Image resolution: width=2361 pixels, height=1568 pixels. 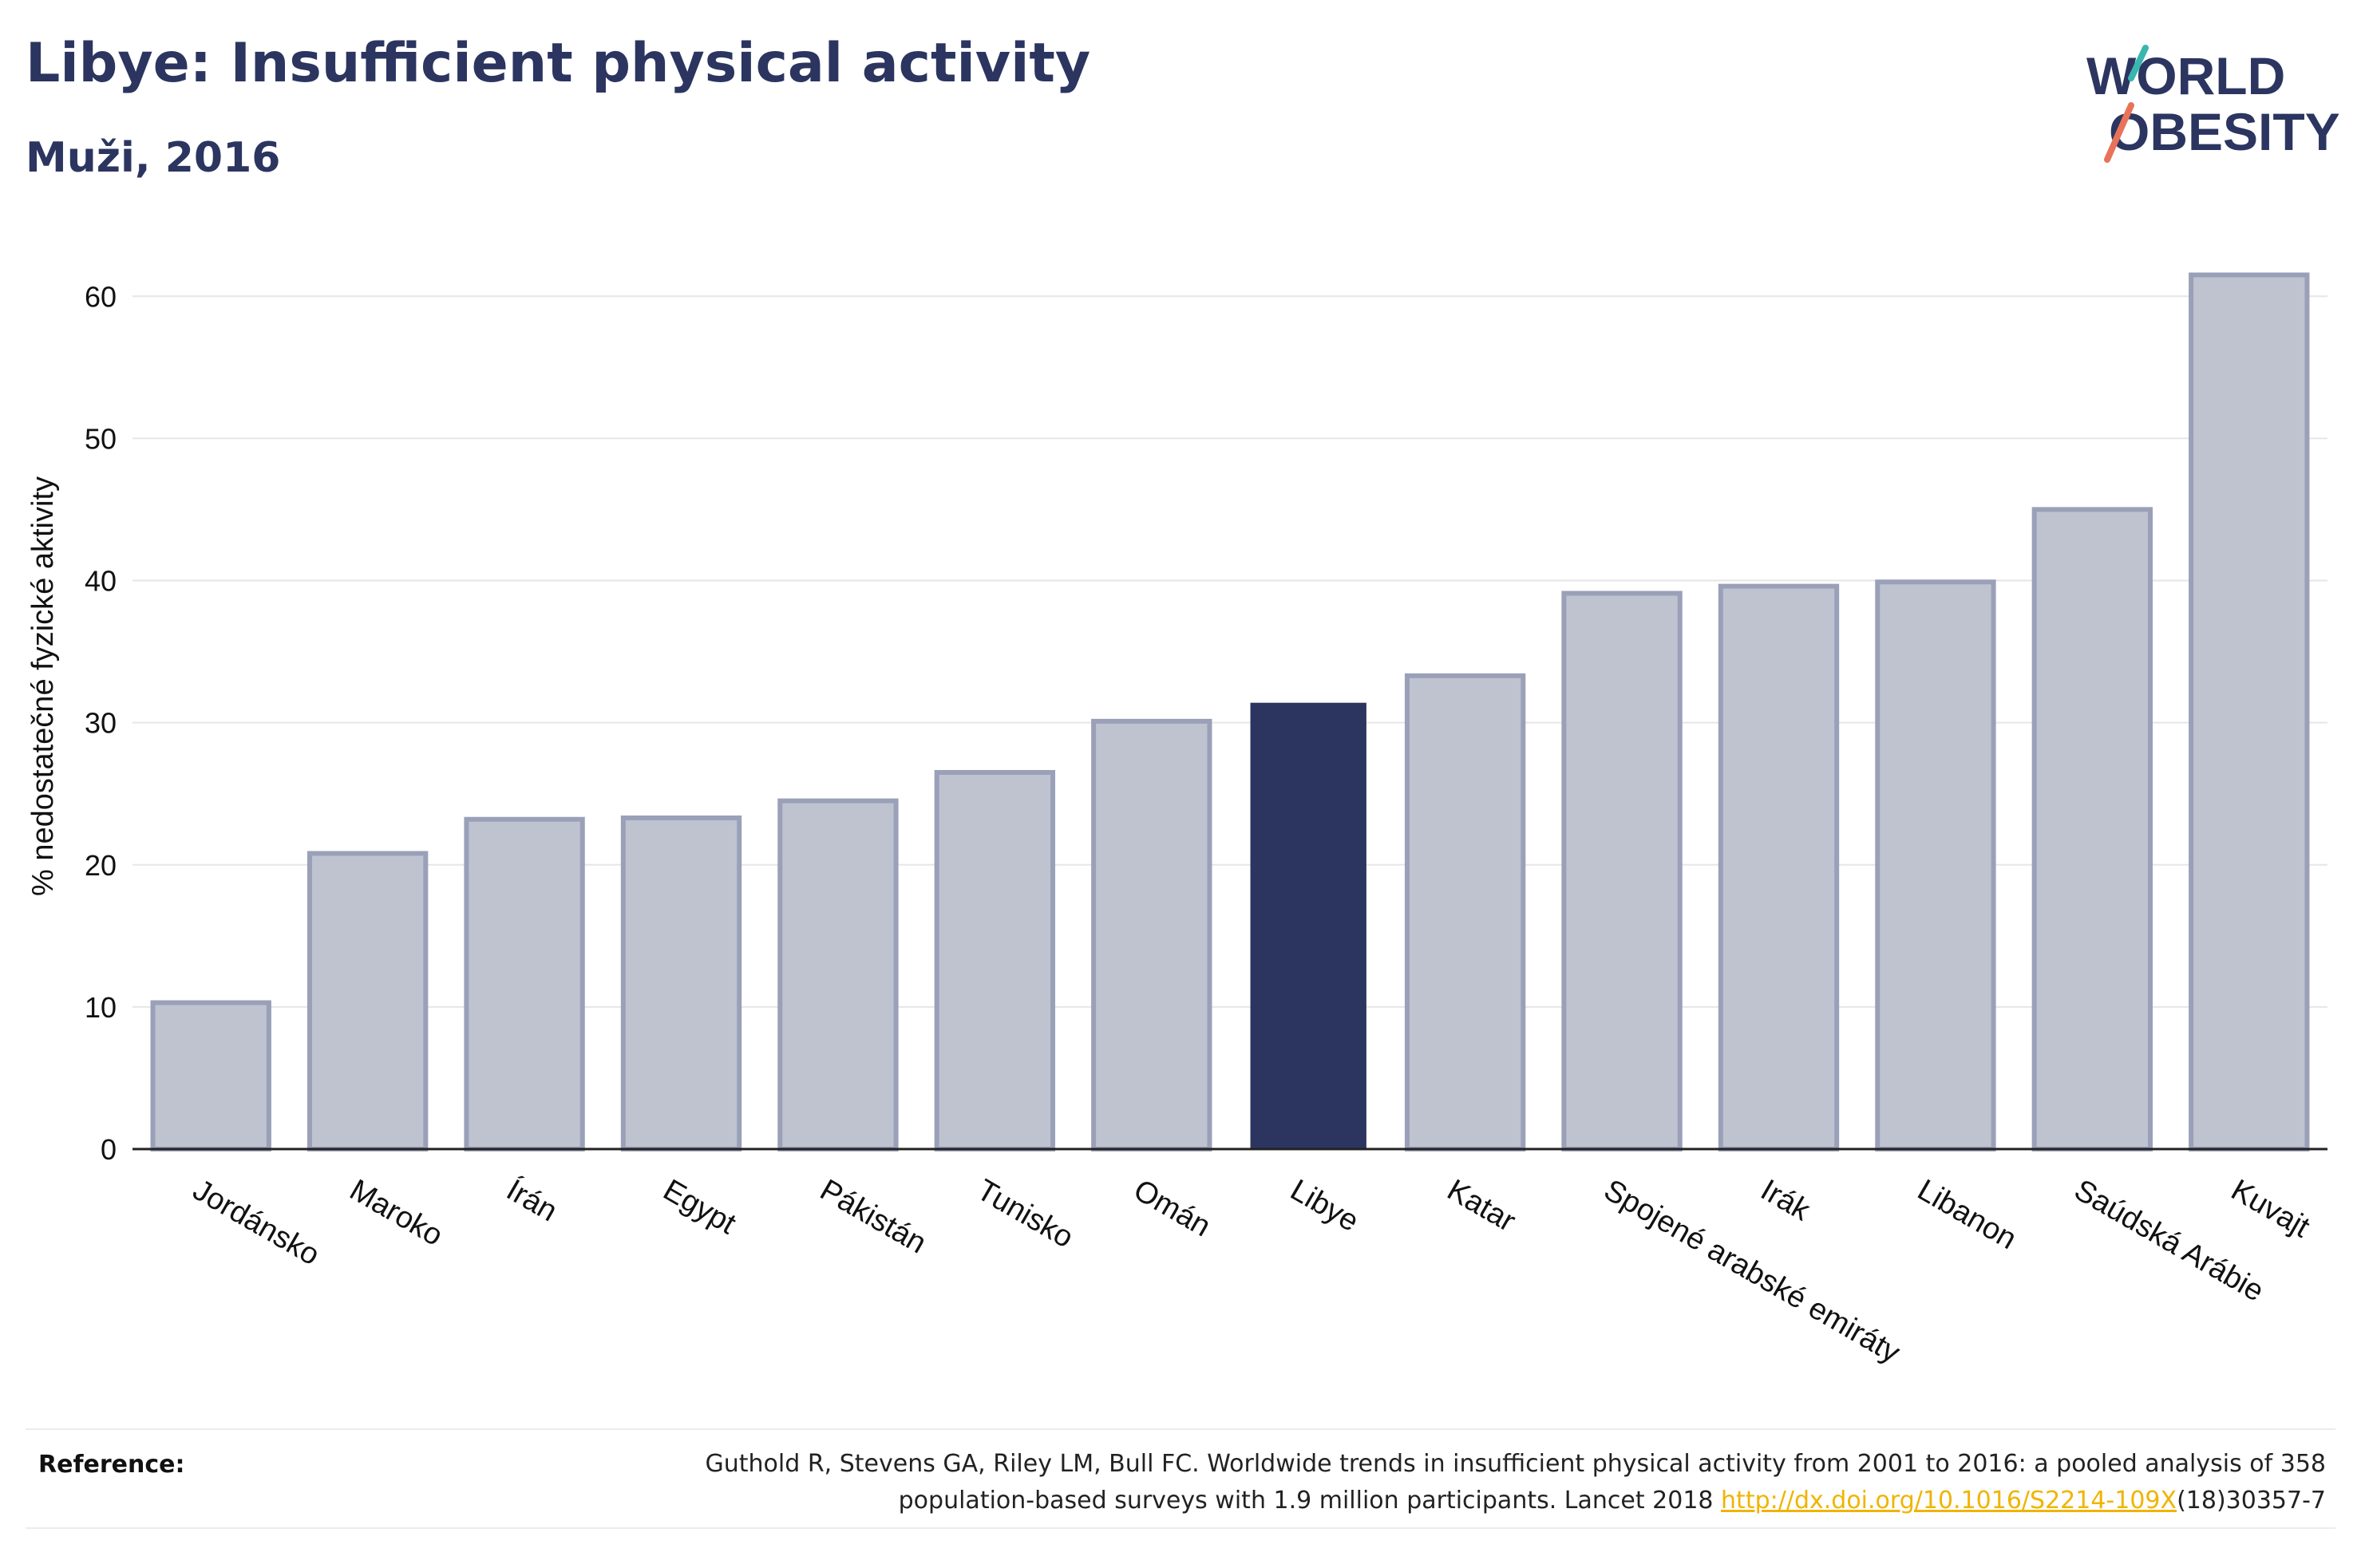 What do you see at coordinates (1172, 1208) in the screenshot?
I see `x-tick-label: Omán` at bounding box center [1172, 1208].